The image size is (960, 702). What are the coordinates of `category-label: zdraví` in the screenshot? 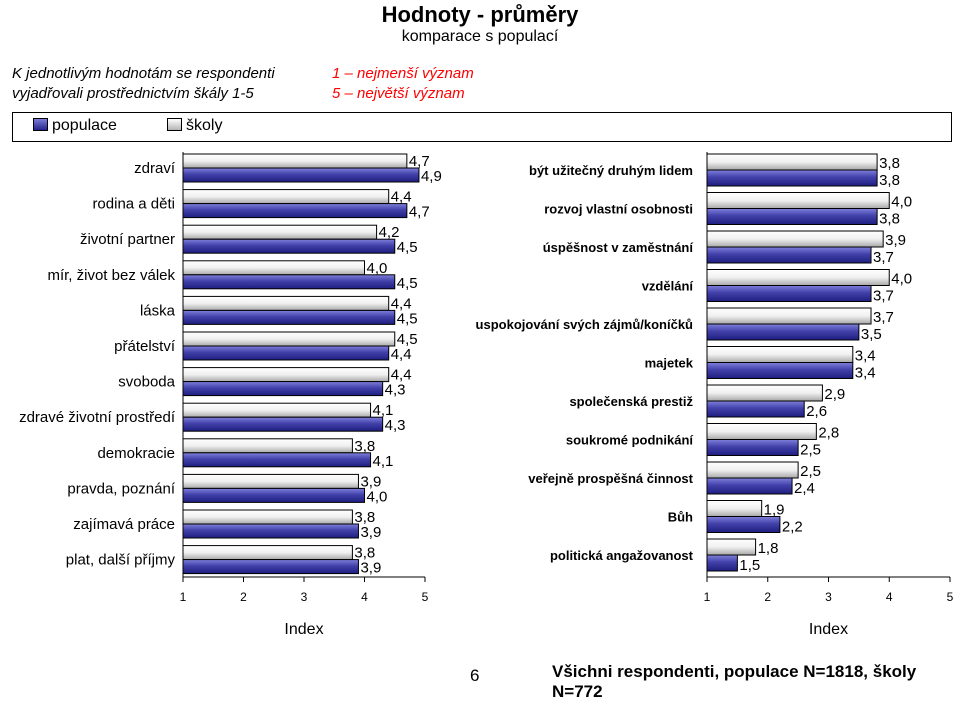 It's located at (155, 168).